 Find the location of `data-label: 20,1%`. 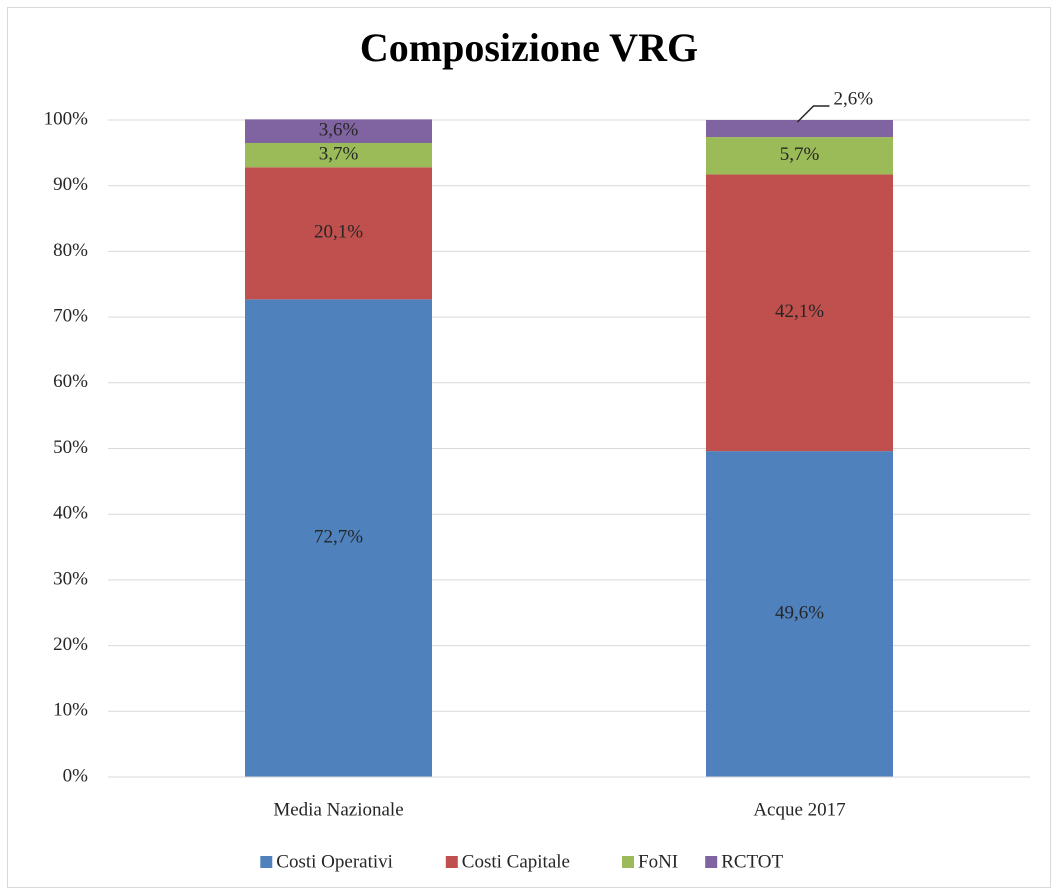

data-label: 20,1% is located at coordinates (338, 232).